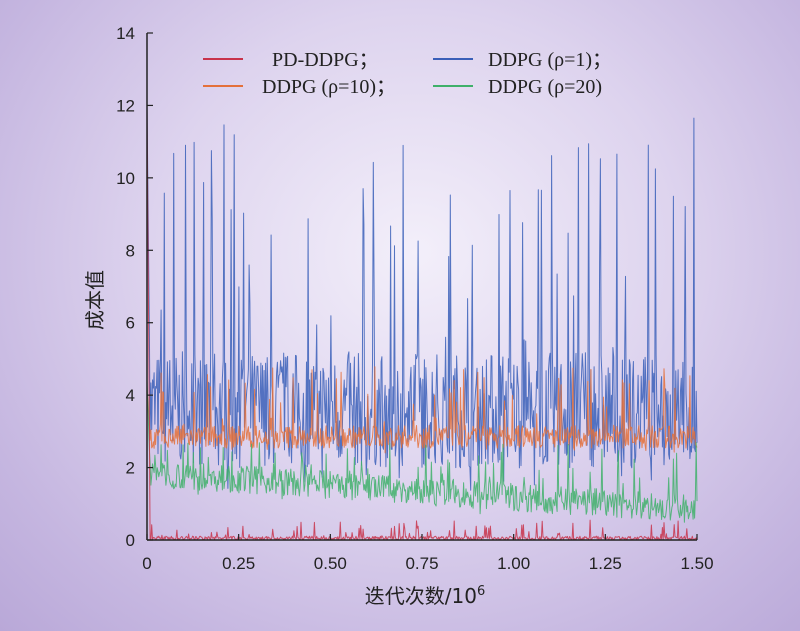  Describe the element at coordinates (329, 87) in the screenshot. I see `legend-label-ddpg-rho10: DDPG (ρ=10)；` at that location.